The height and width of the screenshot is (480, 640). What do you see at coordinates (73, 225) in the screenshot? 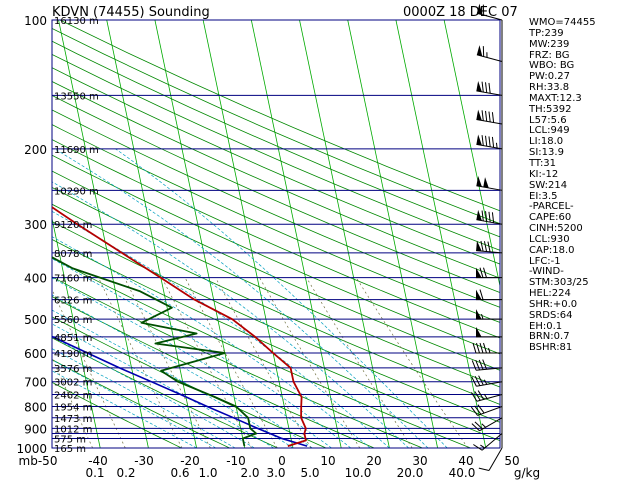
I see `height-label: 9120 m` at bounding box center [73, 225].